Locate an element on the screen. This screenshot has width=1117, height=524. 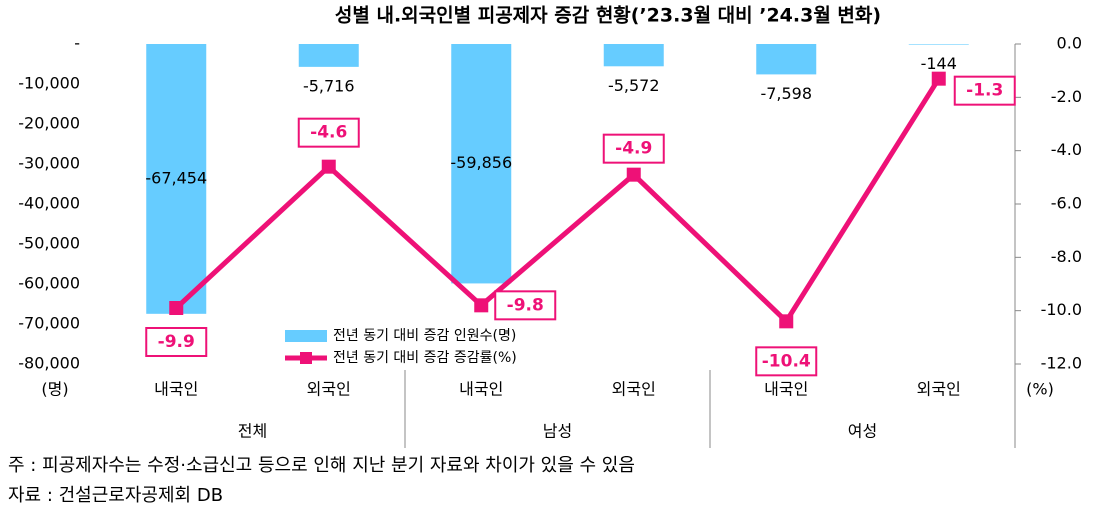
data-label: -4.9 is located at coordinates (633, 149).